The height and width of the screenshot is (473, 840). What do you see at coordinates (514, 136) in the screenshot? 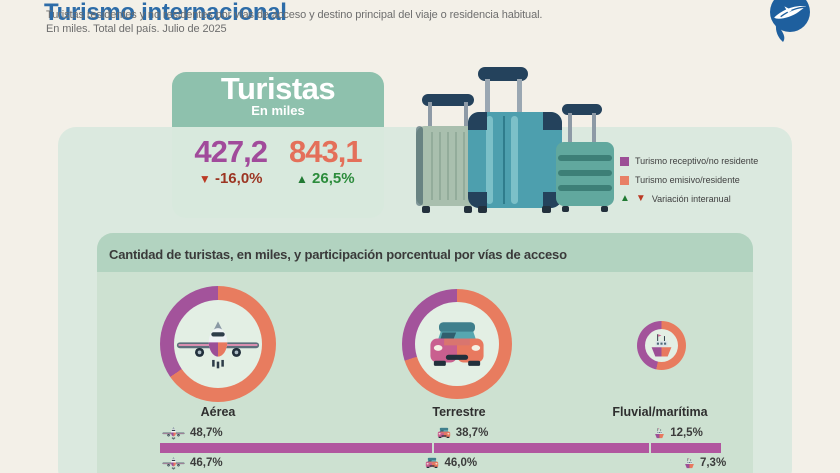
I see `suitcases-illustration` at bounding box center [514, 136].